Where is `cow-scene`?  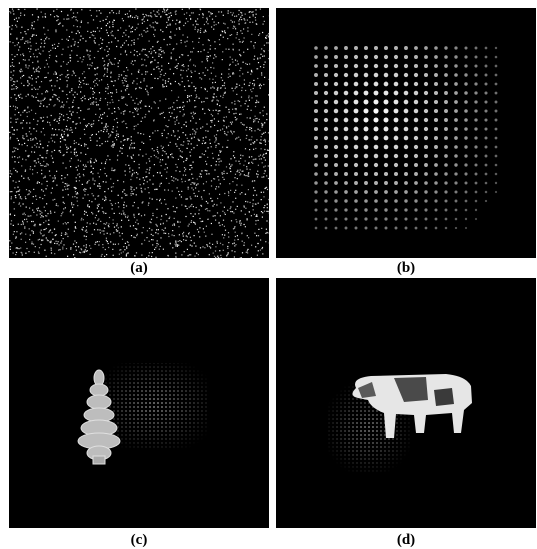
cow-scene is located at coordinates (399, 423).